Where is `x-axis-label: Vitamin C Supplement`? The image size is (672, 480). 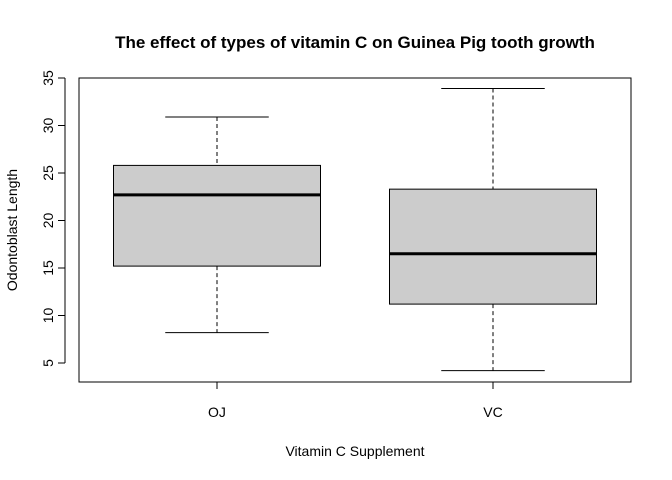 x-axis-label: Vitamin C Supplement is located at coordinates (354, 451).